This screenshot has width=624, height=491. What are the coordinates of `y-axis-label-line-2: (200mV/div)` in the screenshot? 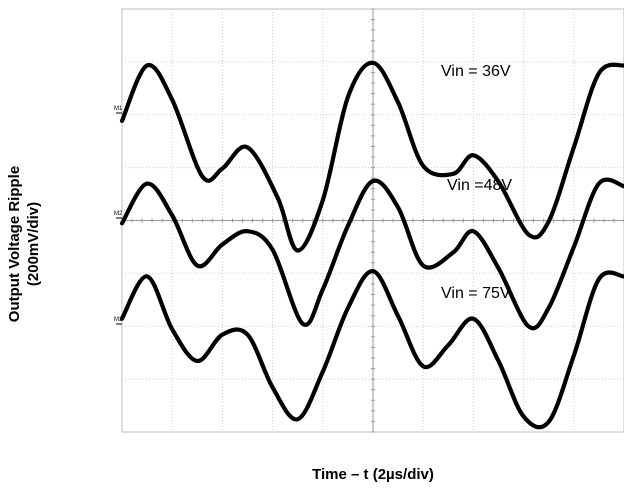 It's located at (33, 244).